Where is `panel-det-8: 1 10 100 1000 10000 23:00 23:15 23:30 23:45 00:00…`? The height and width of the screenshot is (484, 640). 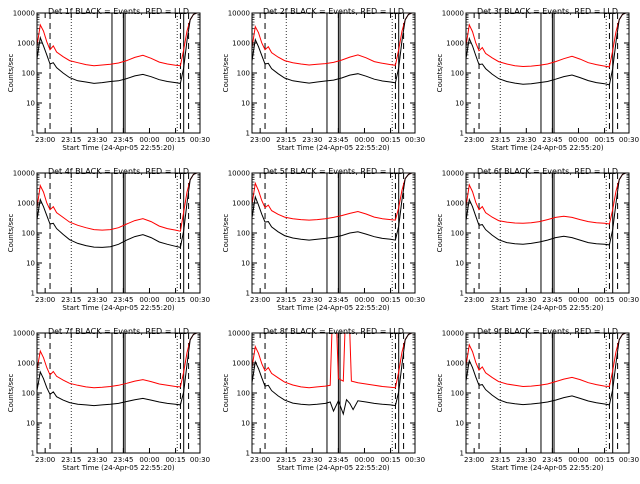
panel-det-8: 1 10 100 1000 10000 23:00 23:15 23:30 23:45 00:00… is located at coordinates (323, 399).